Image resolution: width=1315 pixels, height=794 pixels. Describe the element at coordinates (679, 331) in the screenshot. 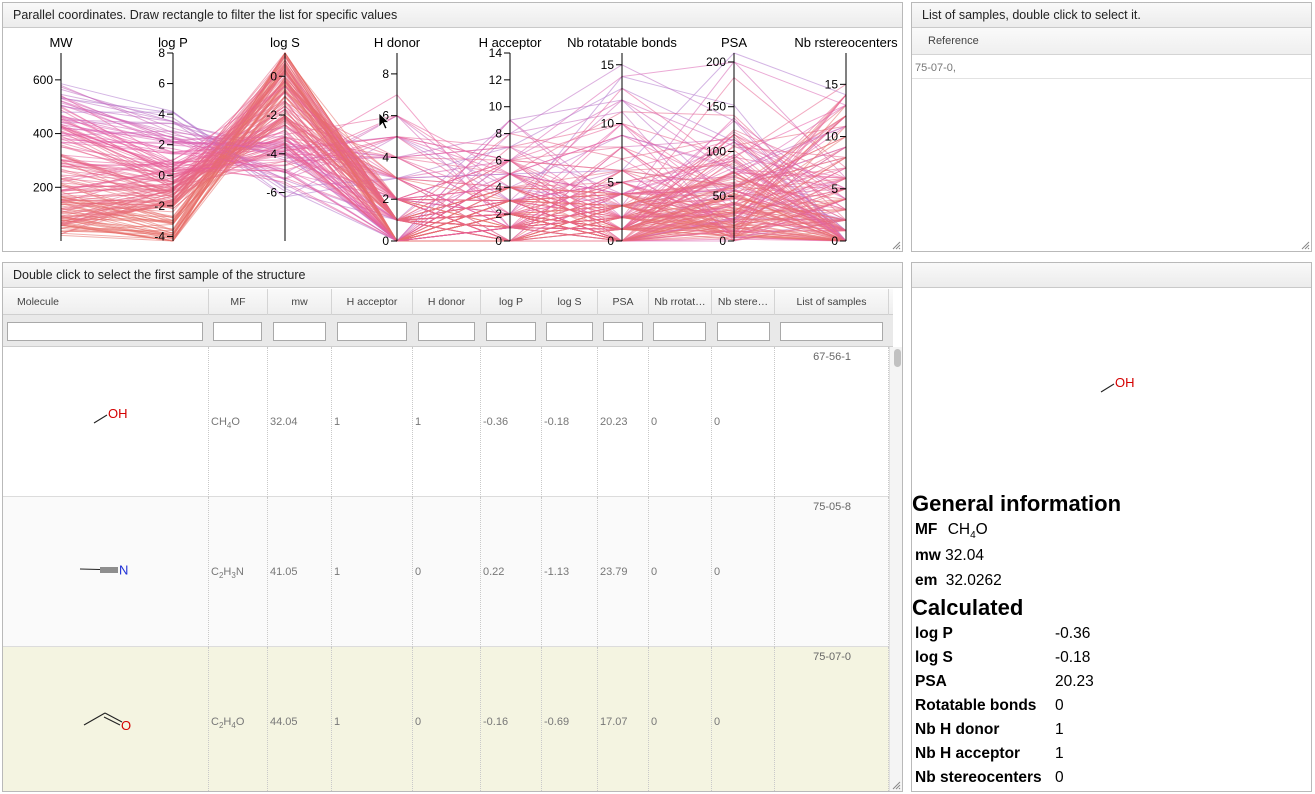

I see `filter-rotatable-input` at that location.